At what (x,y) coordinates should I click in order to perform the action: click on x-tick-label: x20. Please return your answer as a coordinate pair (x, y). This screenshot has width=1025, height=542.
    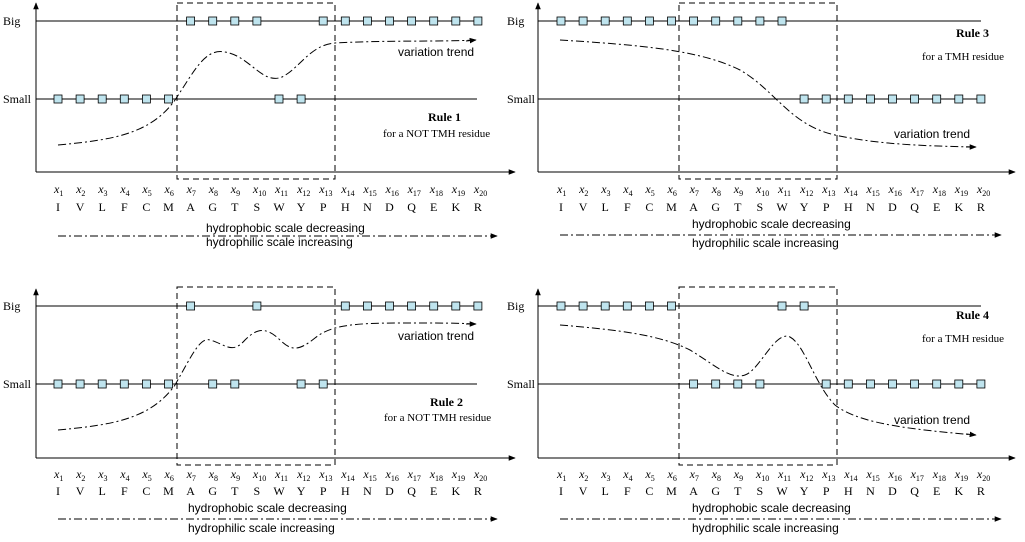
    Looking at the image, I should click on (480, 190).